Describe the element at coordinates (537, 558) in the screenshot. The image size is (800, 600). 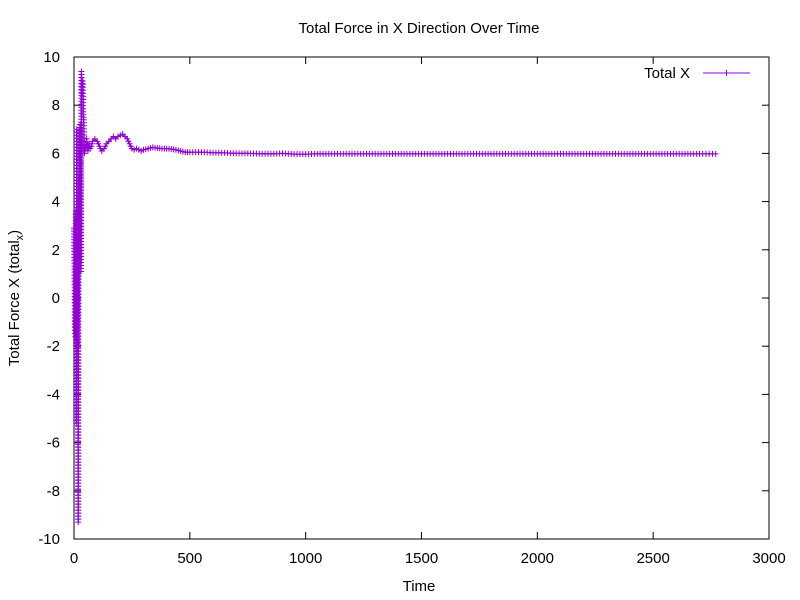
I see `x-tick-label: 2000` at that location.